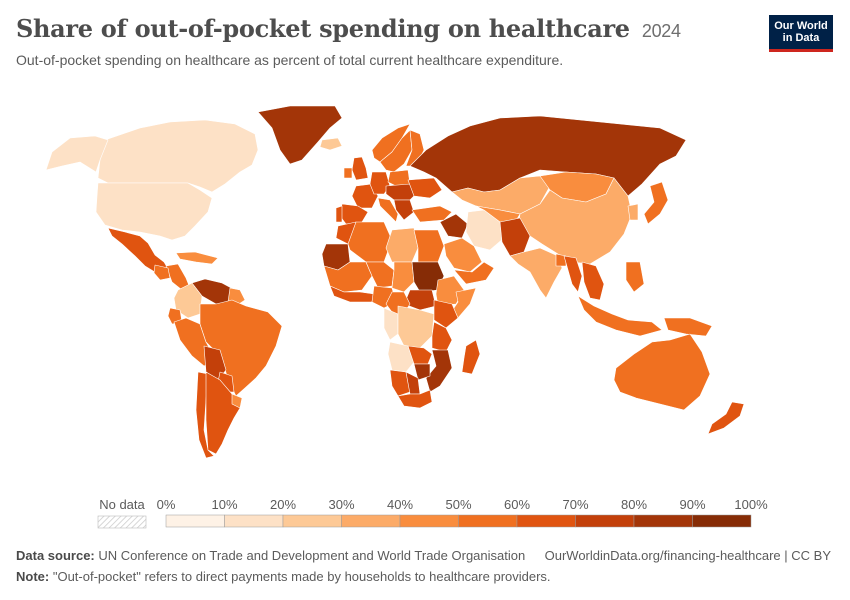 This screenshot has height=600, width=850. I want to click on country-argentina, so click(223, 413).